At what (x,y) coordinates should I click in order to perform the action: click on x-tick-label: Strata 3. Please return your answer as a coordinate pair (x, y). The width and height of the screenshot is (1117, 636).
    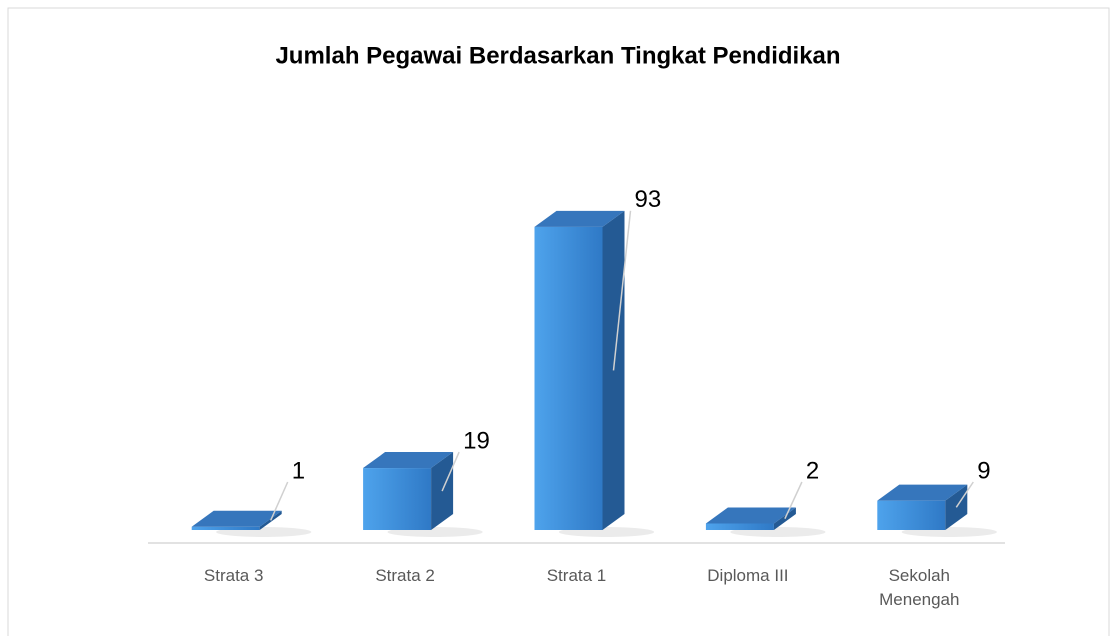
    Looking at the image, I should click on (233, 575).